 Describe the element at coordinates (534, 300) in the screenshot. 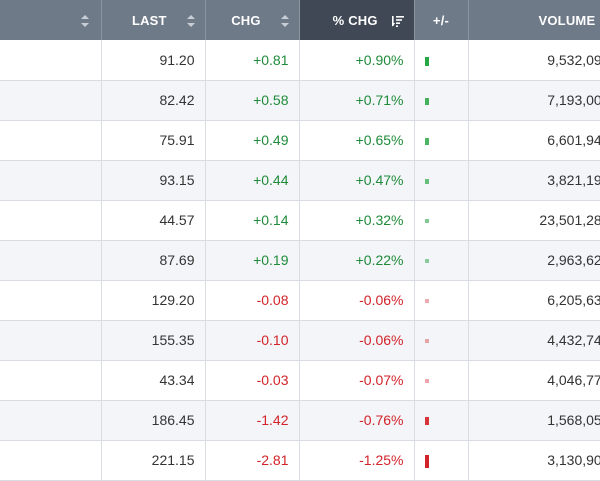

I see `volume-cell: 6,205,636` at that location.